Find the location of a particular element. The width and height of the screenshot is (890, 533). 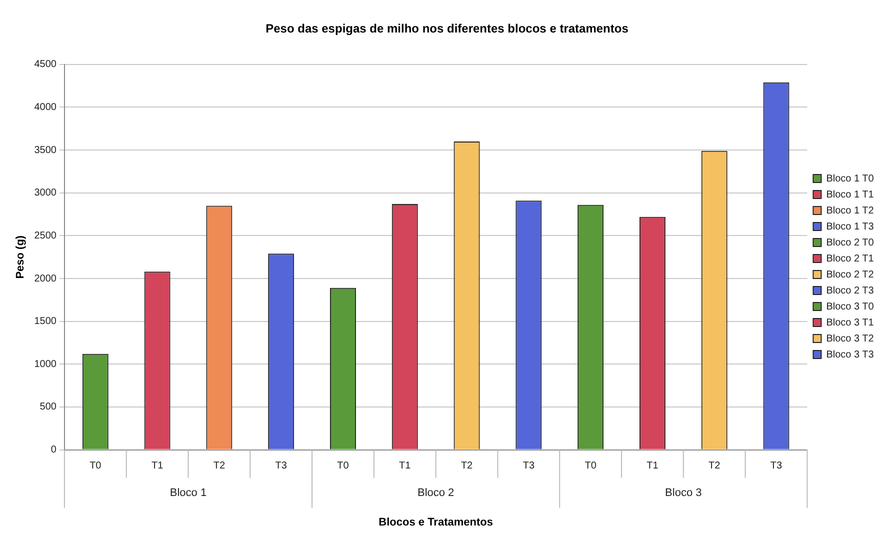

y-tick-label: 4500 is located at coordinates (45, 64).